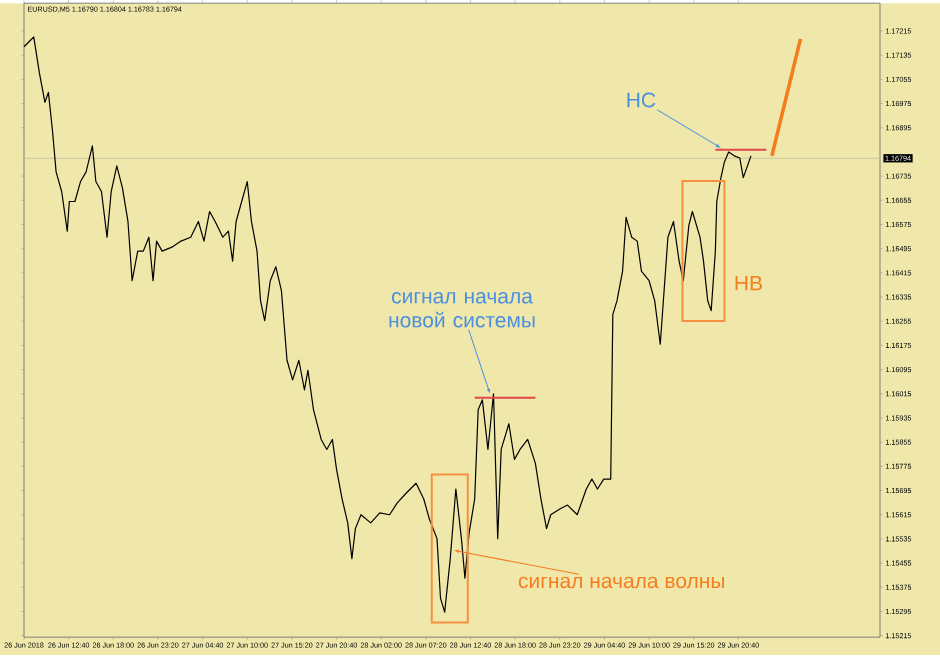  I want to click on annotation: сигнал начала волны, so click(621, 583).